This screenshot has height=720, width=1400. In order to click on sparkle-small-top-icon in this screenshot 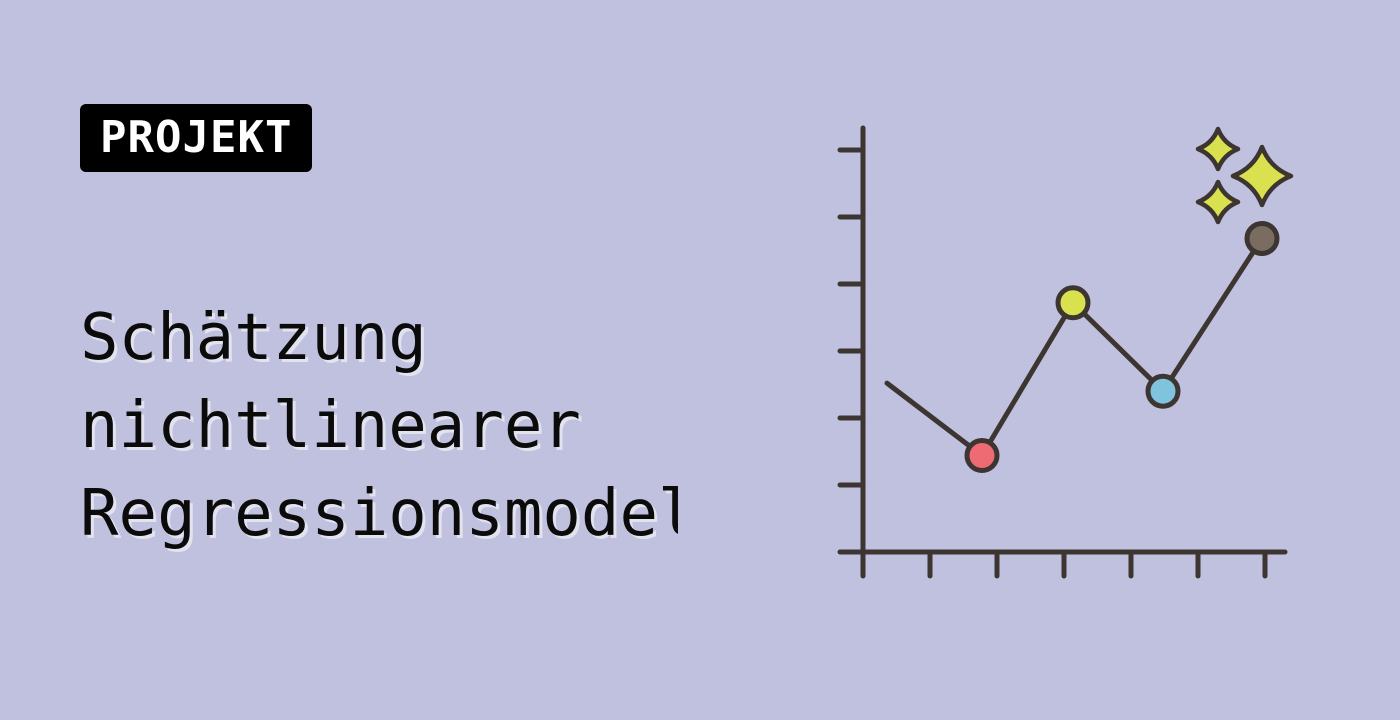, I will do `click(1218, 149)`.